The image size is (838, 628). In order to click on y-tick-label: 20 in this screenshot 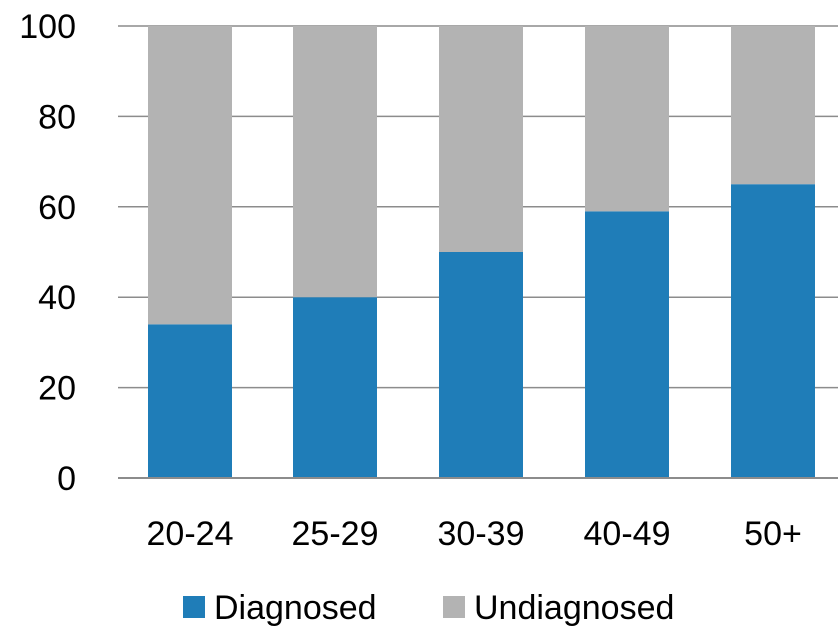, I will do `click(57, 389)`.